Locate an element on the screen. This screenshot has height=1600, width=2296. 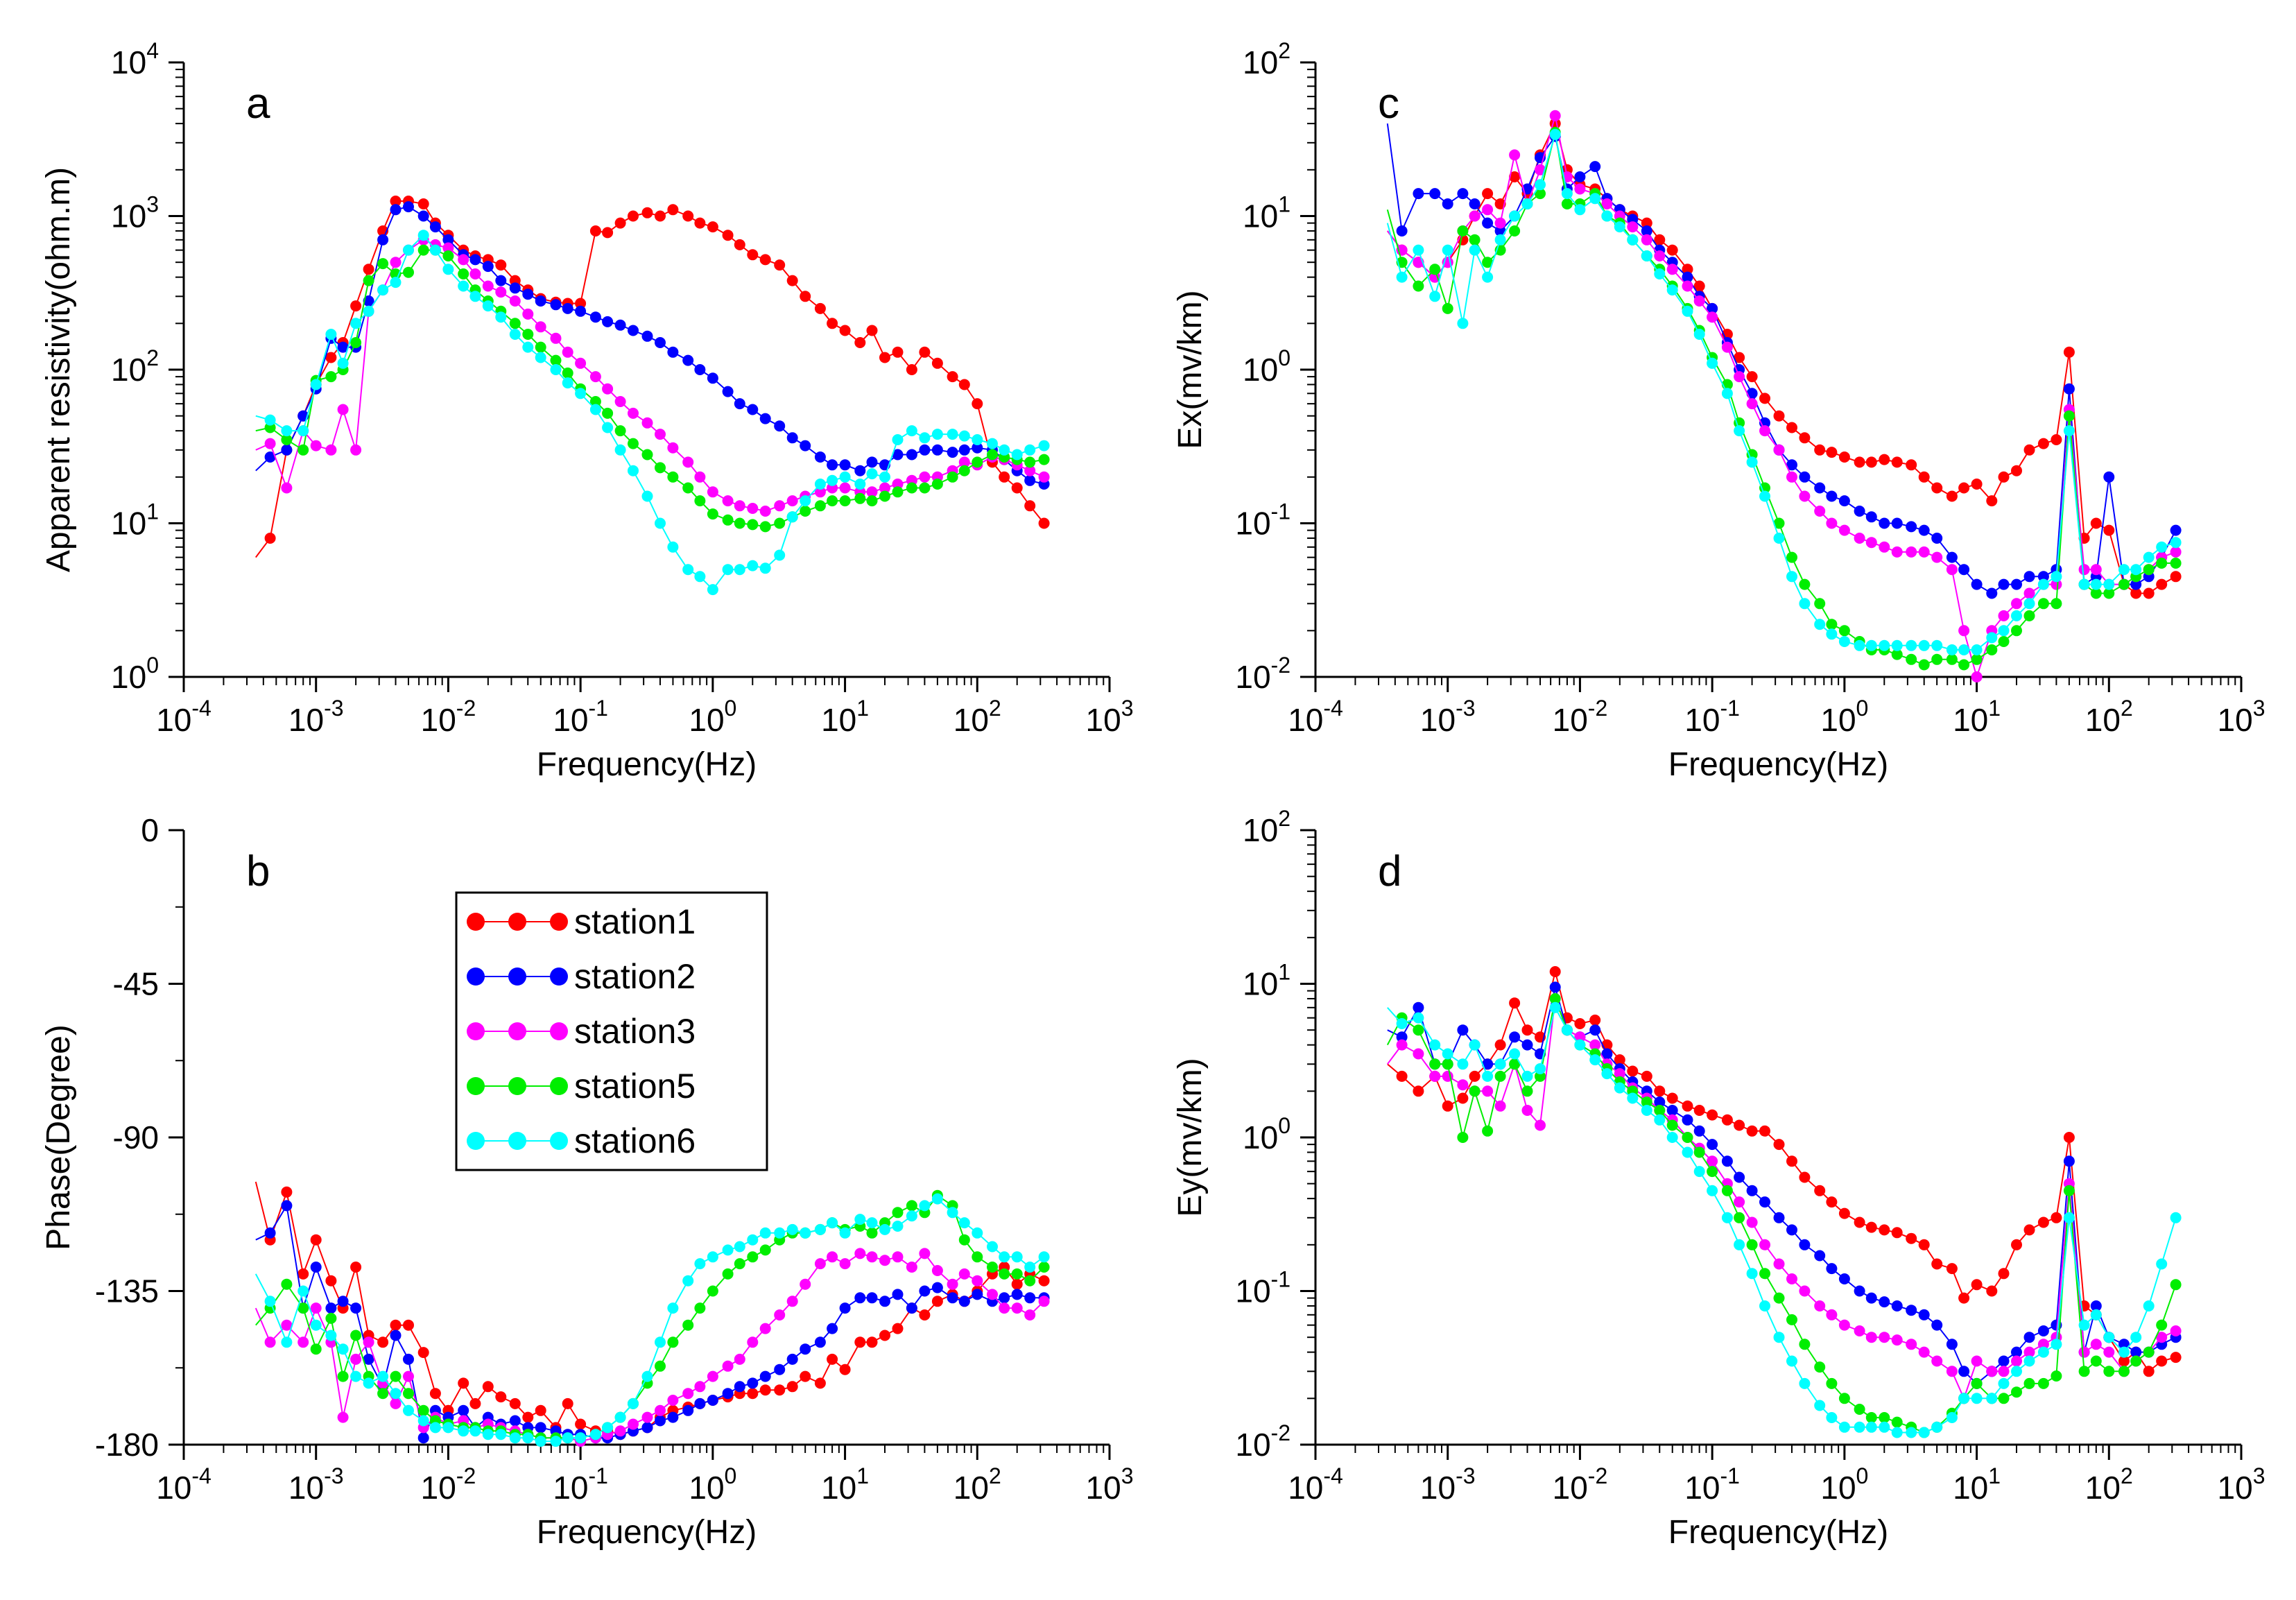
x-tick-label: 10⁻³ is located at coordinates (316, 717).